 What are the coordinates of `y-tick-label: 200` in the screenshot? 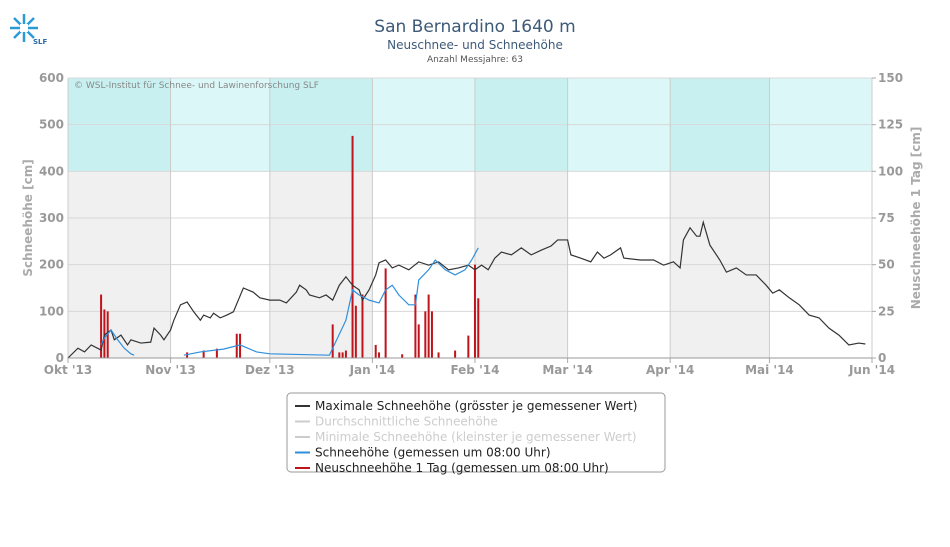 It's located at (51, 265).